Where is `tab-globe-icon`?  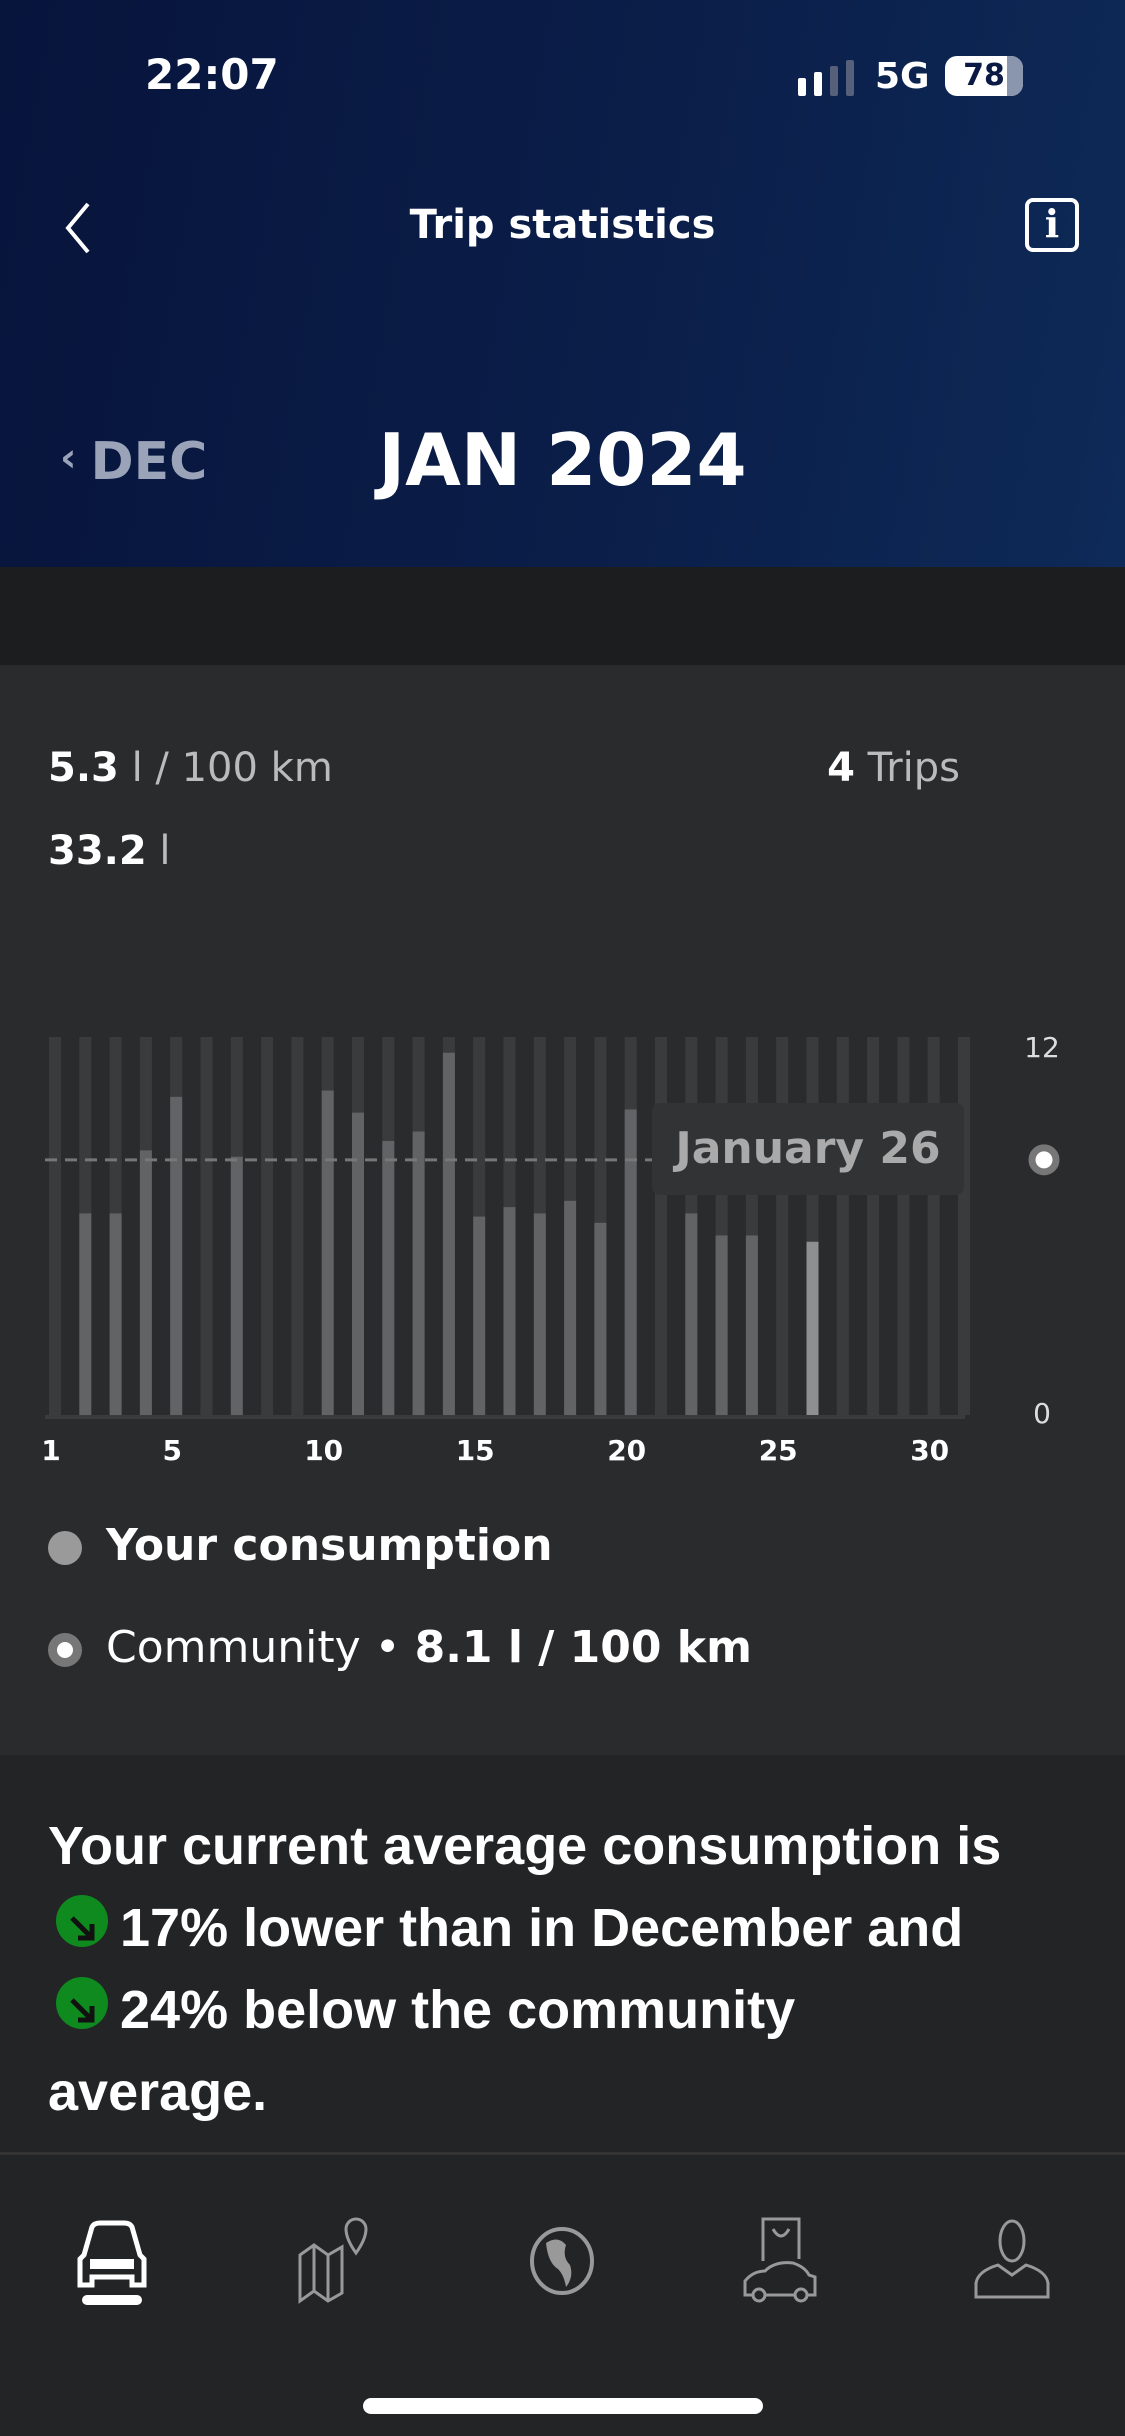 tab-globe-icon is located at coordinates (562, 2260).